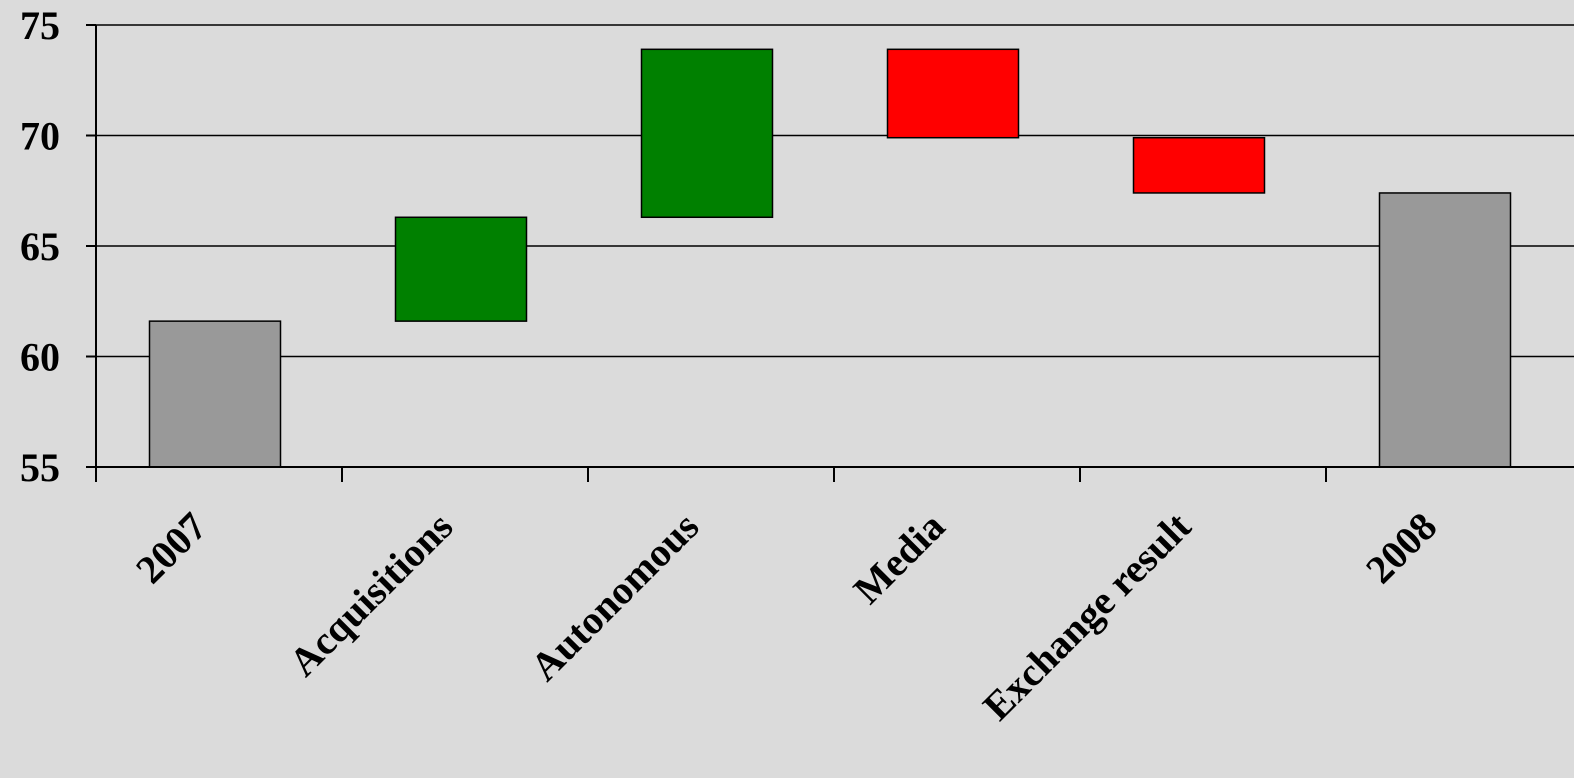 The image size is (1574, 778). What do you see at coordinates (215, 394) in the screenshot?
I see `bar-2007` at bounding box center [215, 394].